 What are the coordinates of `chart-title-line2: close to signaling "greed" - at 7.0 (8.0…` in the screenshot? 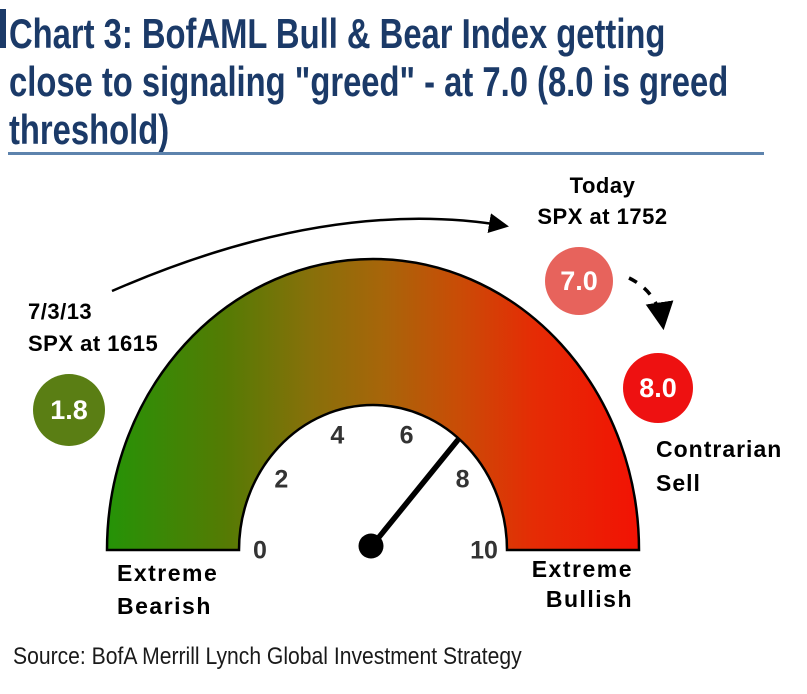 It's located at (369, 81).